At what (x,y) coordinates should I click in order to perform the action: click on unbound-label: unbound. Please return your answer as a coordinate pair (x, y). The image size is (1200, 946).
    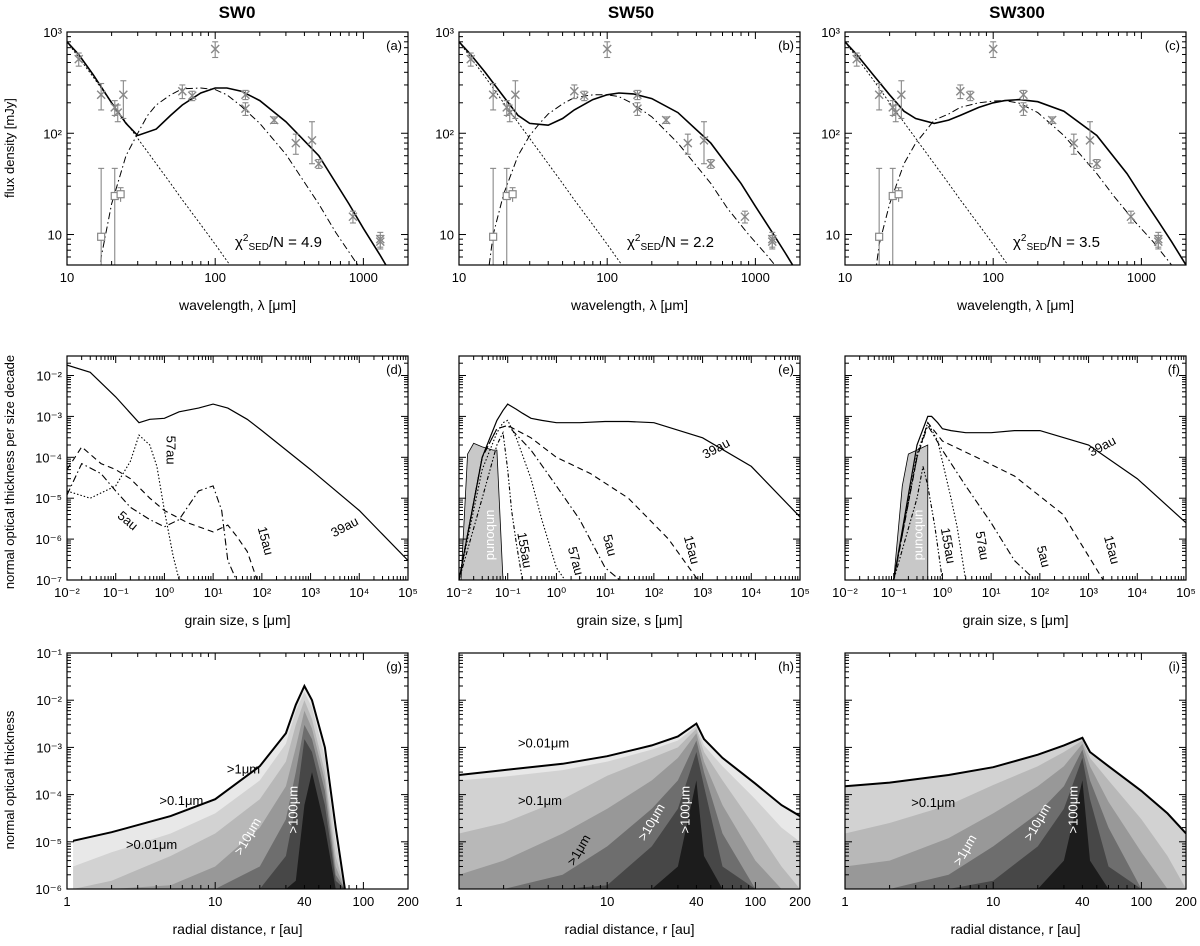
    Looking at the image, I should click on (920, 535).